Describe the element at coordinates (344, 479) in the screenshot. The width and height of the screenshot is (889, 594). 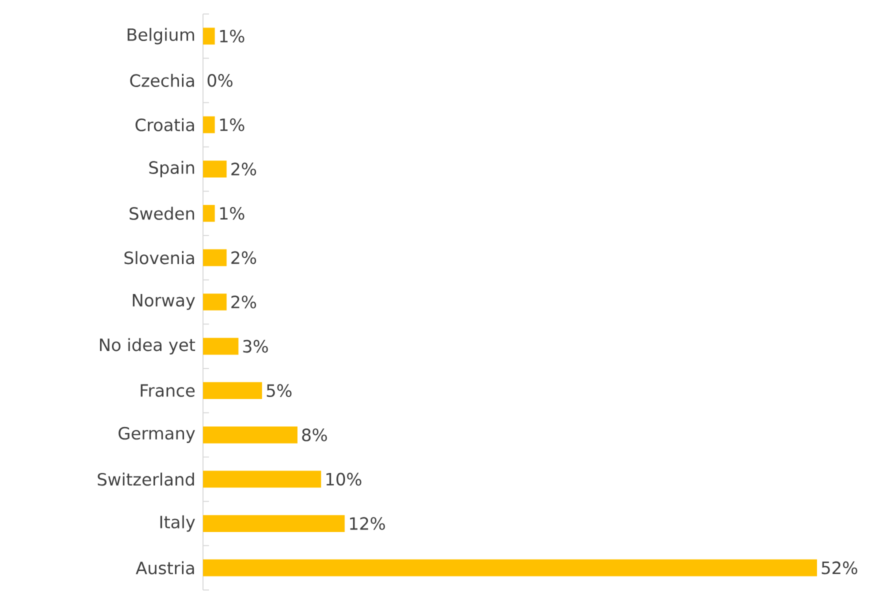
I see `data-label: 10%` at that location.